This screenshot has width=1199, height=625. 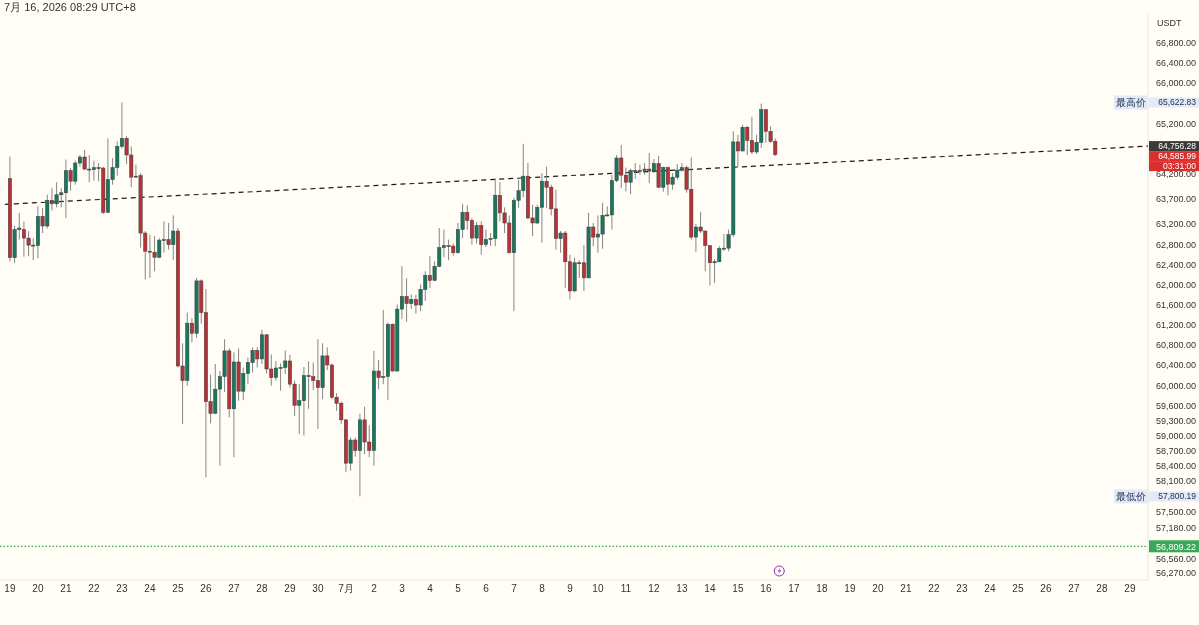 What do you see at coordinates (1177, 146) in the screenshot?
I see `text: 64,756.28` at bounding box center [1177, 146].